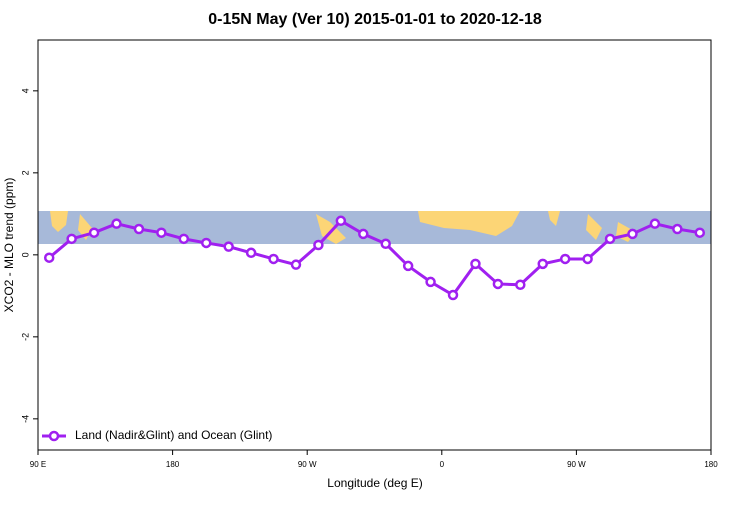 The width and height of the screenshot is (750, 505). Describe the element at coordinates (25, 337) in the screenshot. I see `y-tick-label: -2` at that location.